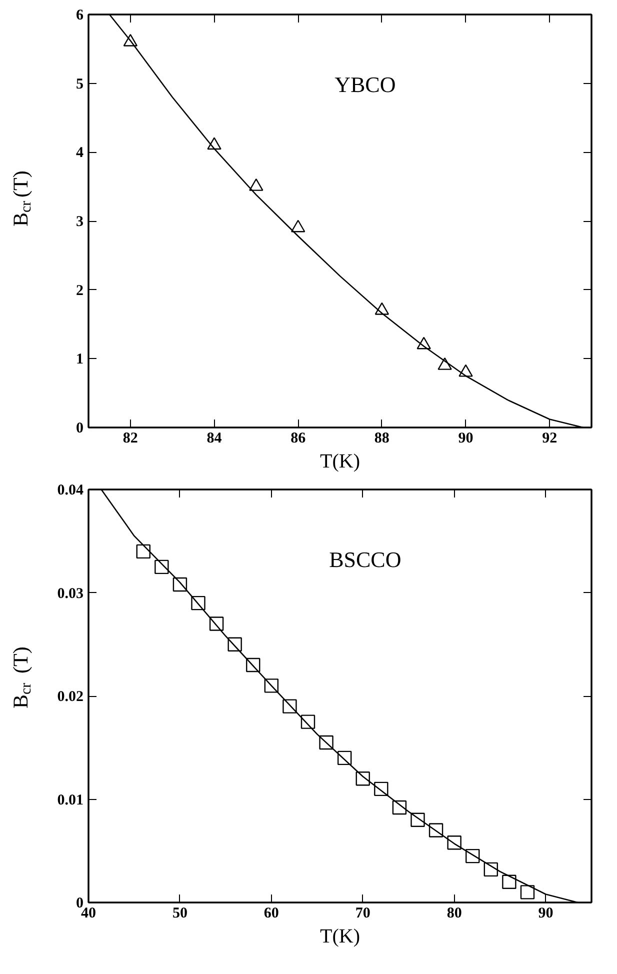  I want to click on annotation: YBCO, so click(365, 85).